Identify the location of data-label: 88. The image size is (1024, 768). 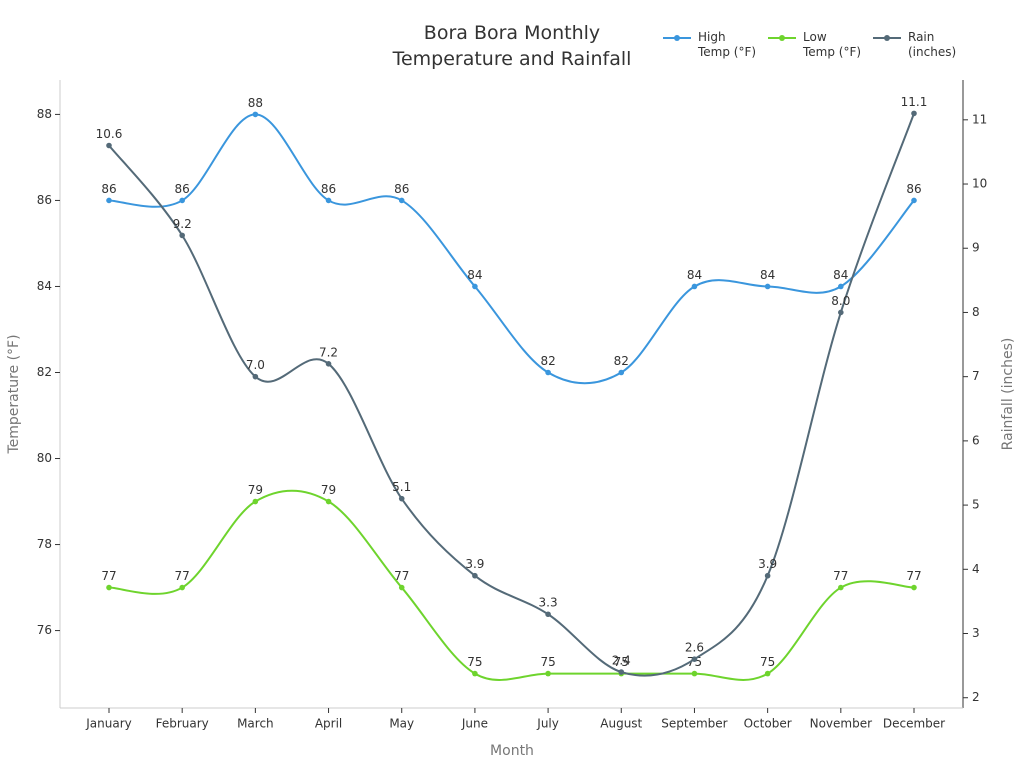
(255, 103).